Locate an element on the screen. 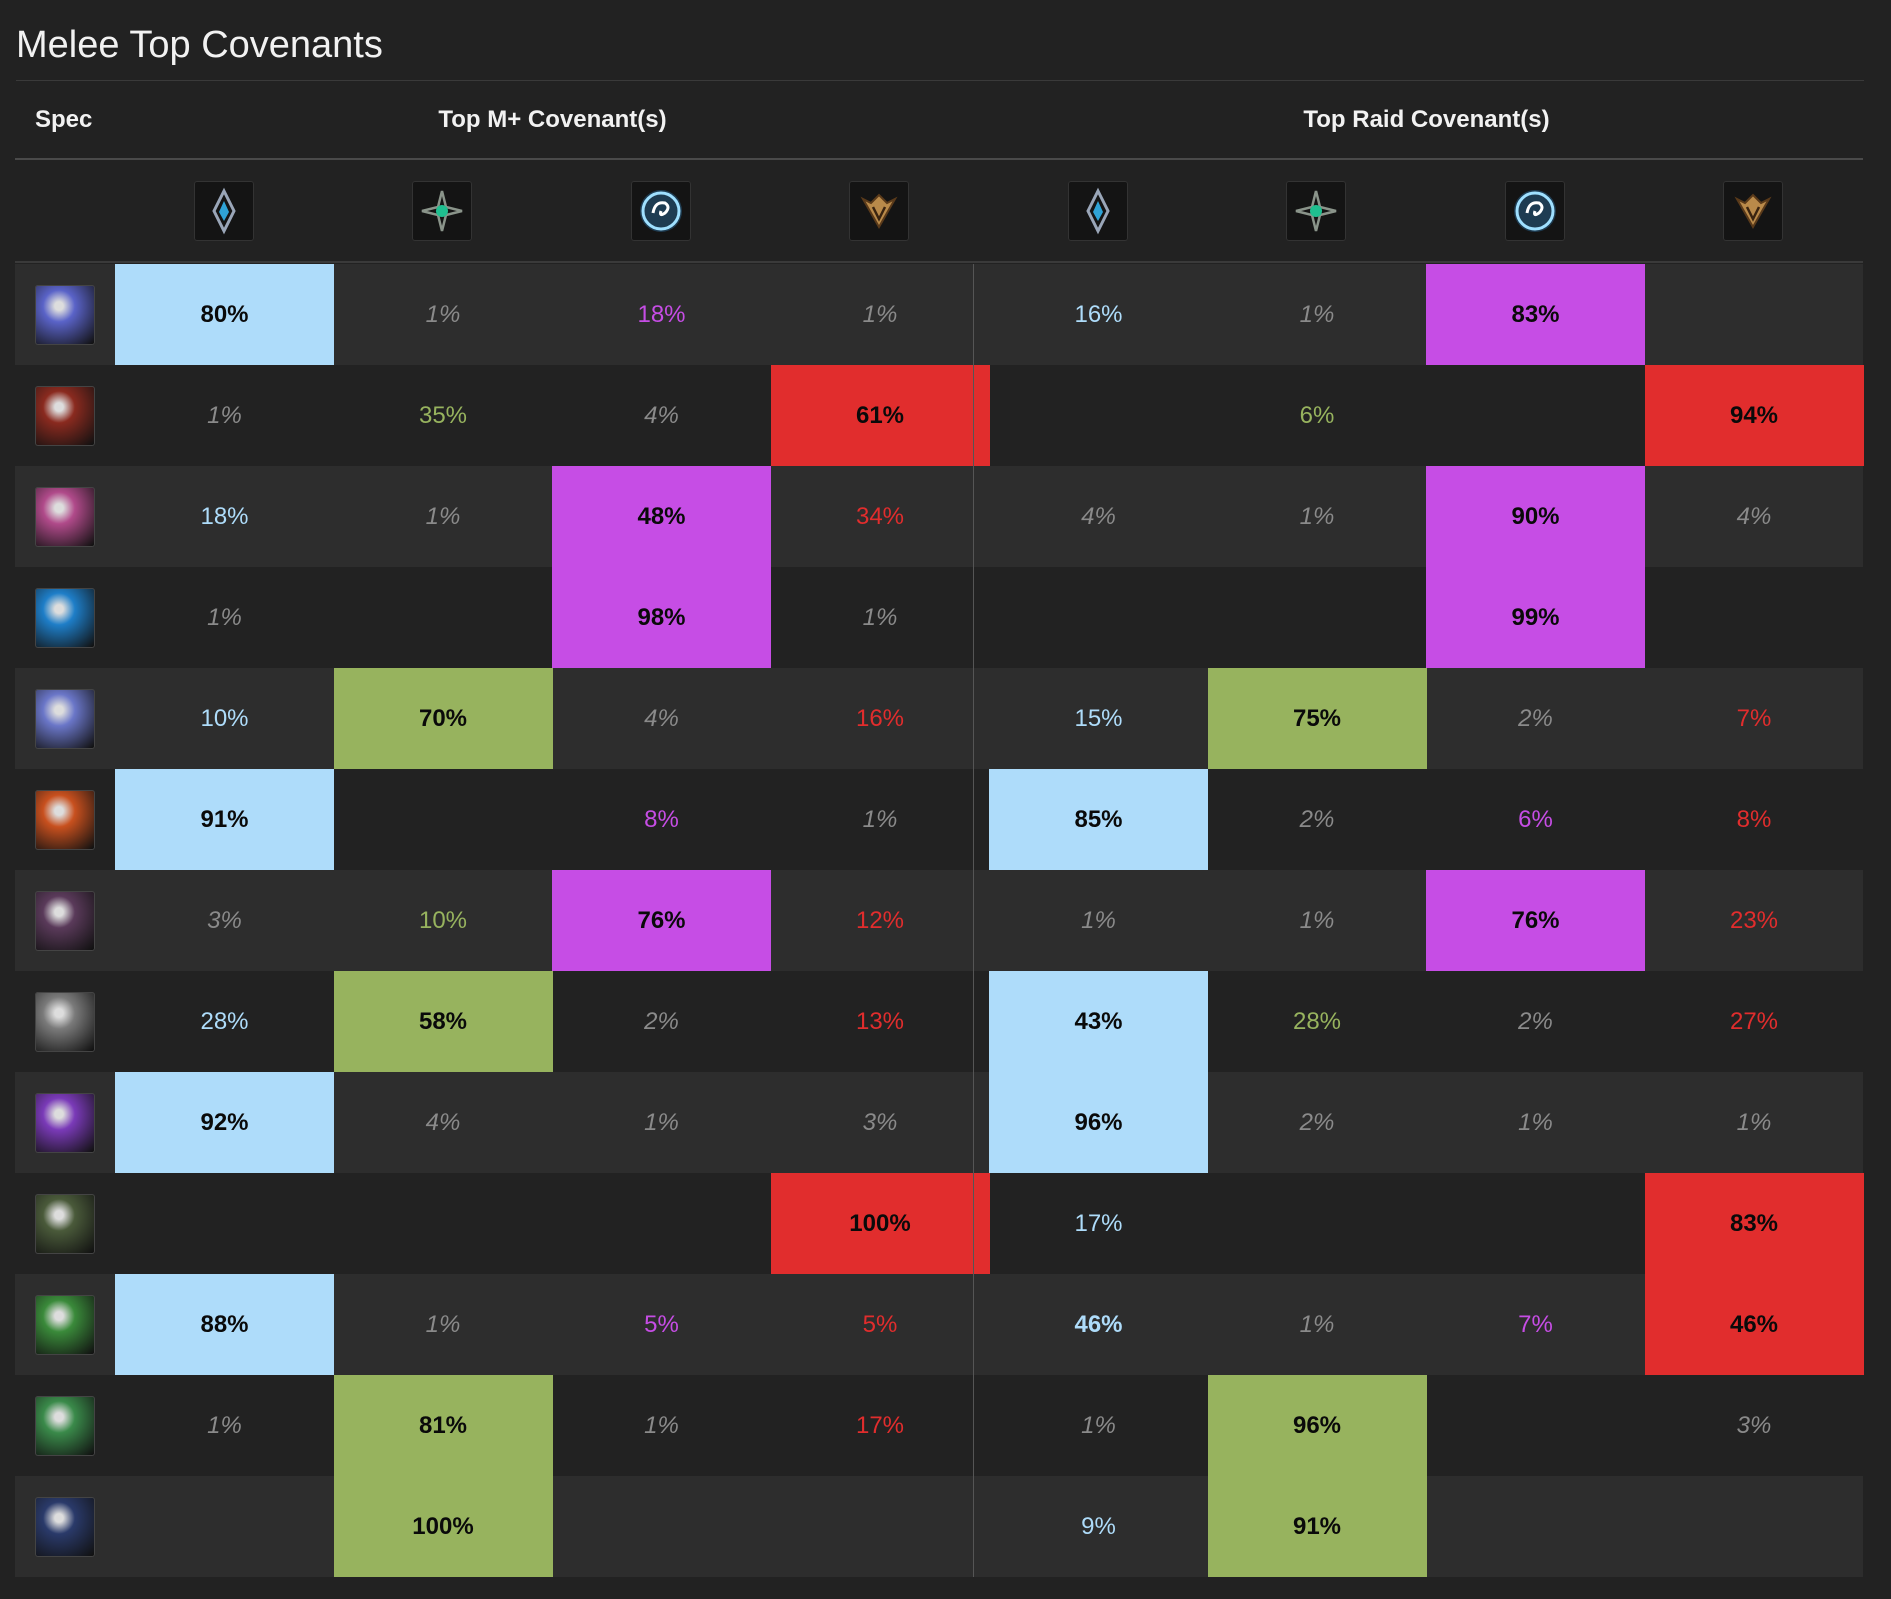 This screenshot has width=1891, height=1599. mplus-kyrian-cell: 3% is located at coordinates (224, 920).